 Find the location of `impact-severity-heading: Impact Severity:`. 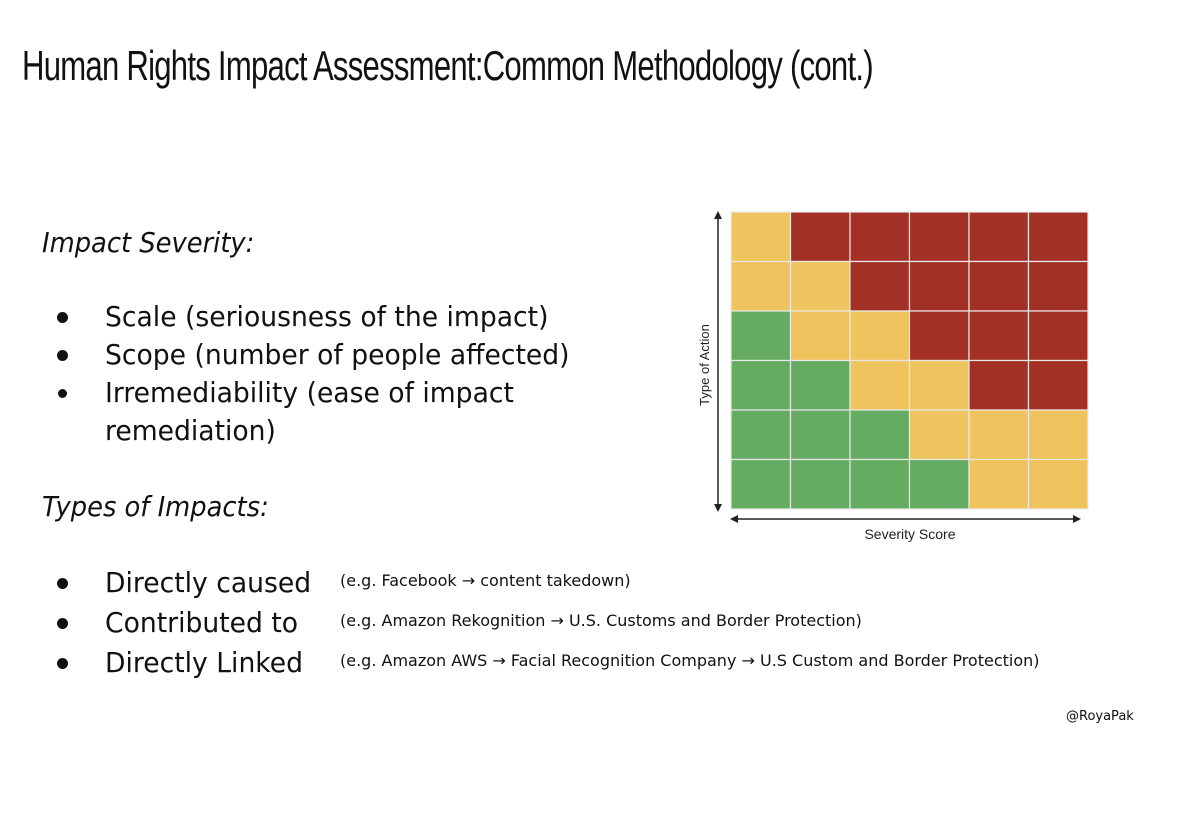

impact-severity-heading: Impact Severity: is located at coordinates (148, 242).